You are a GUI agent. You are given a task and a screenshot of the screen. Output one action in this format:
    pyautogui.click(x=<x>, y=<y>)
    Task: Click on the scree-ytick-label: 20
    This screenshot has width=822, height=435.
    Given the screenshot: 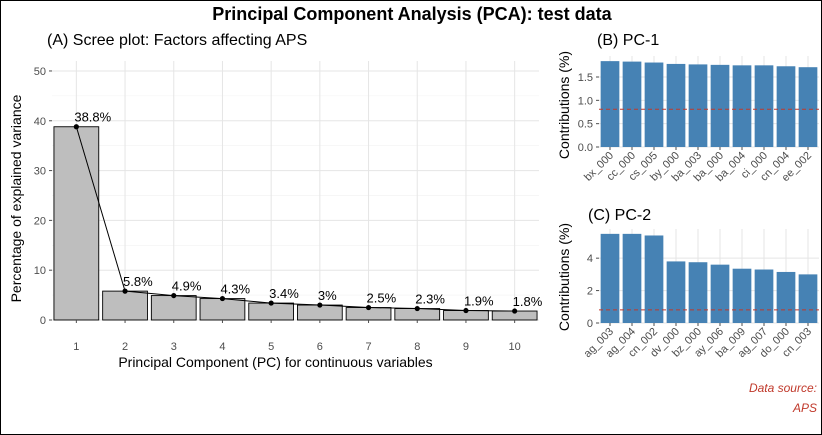 What is the action you would take?
    pyautogui.click(x=40, y=221)
    